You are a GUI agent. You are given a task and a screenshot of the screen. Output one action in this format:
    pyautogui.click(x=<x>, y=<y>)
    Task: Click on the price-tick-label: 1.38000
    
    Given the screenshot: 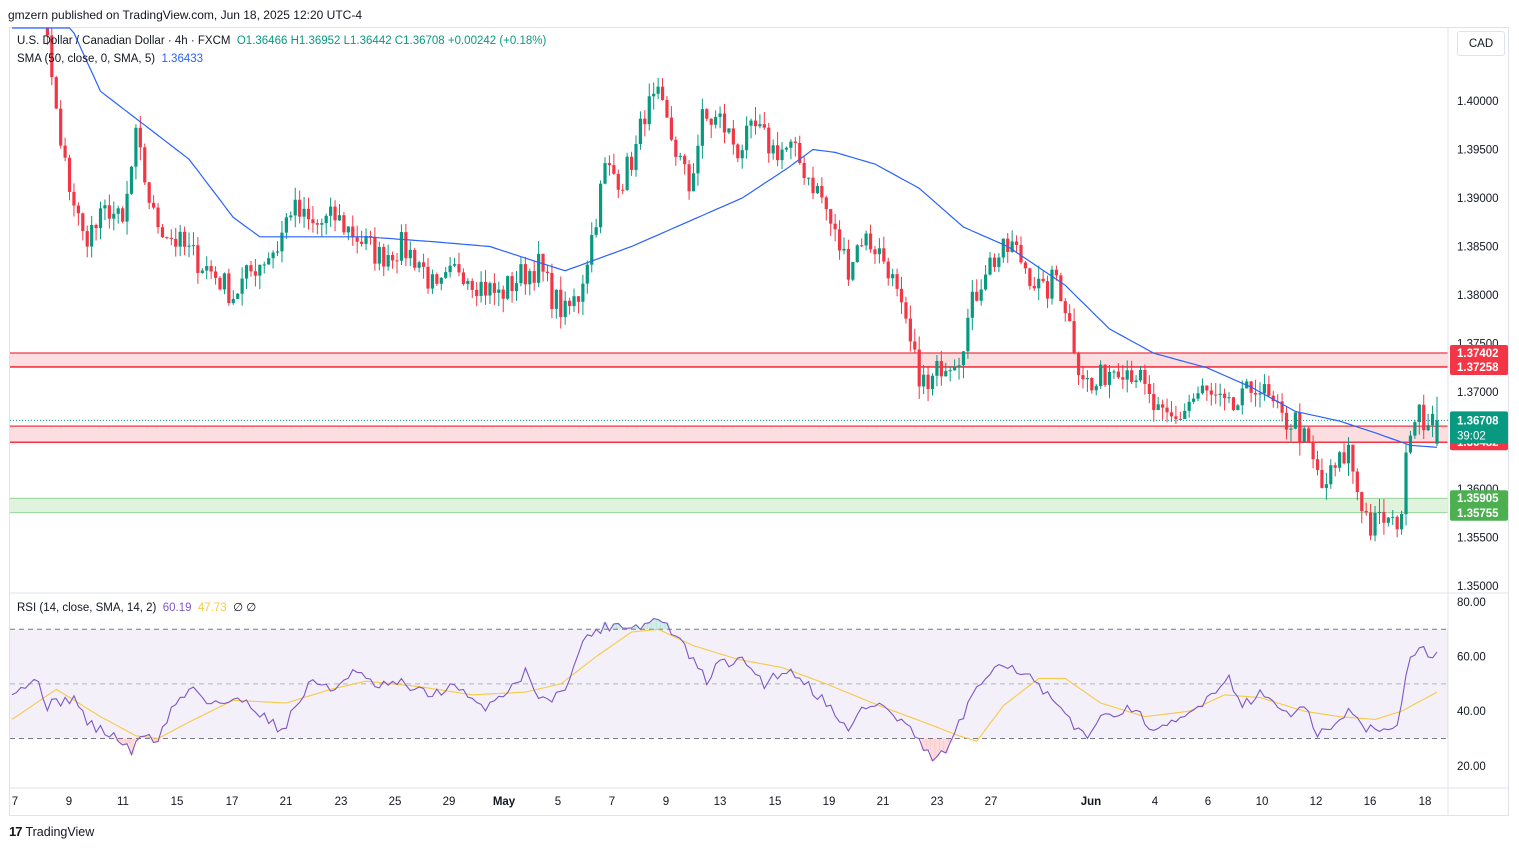 What is the action you would take?
    pyautogui.click(x=1478, y=296)
    